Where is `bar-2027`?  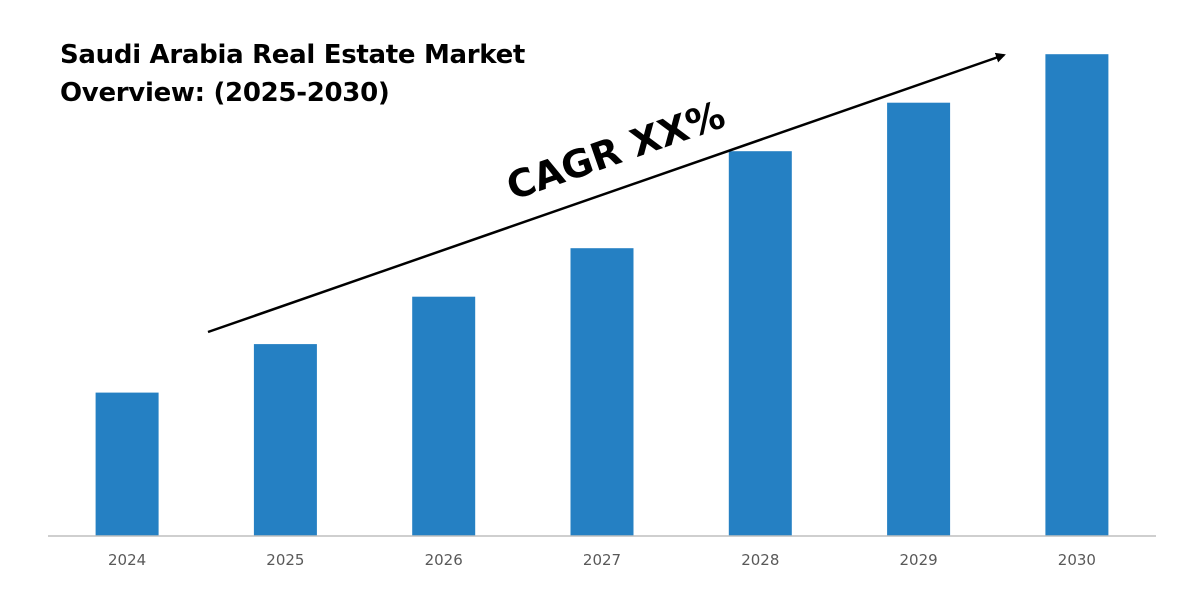
bar-2027 is located at coordinates (602, 392).